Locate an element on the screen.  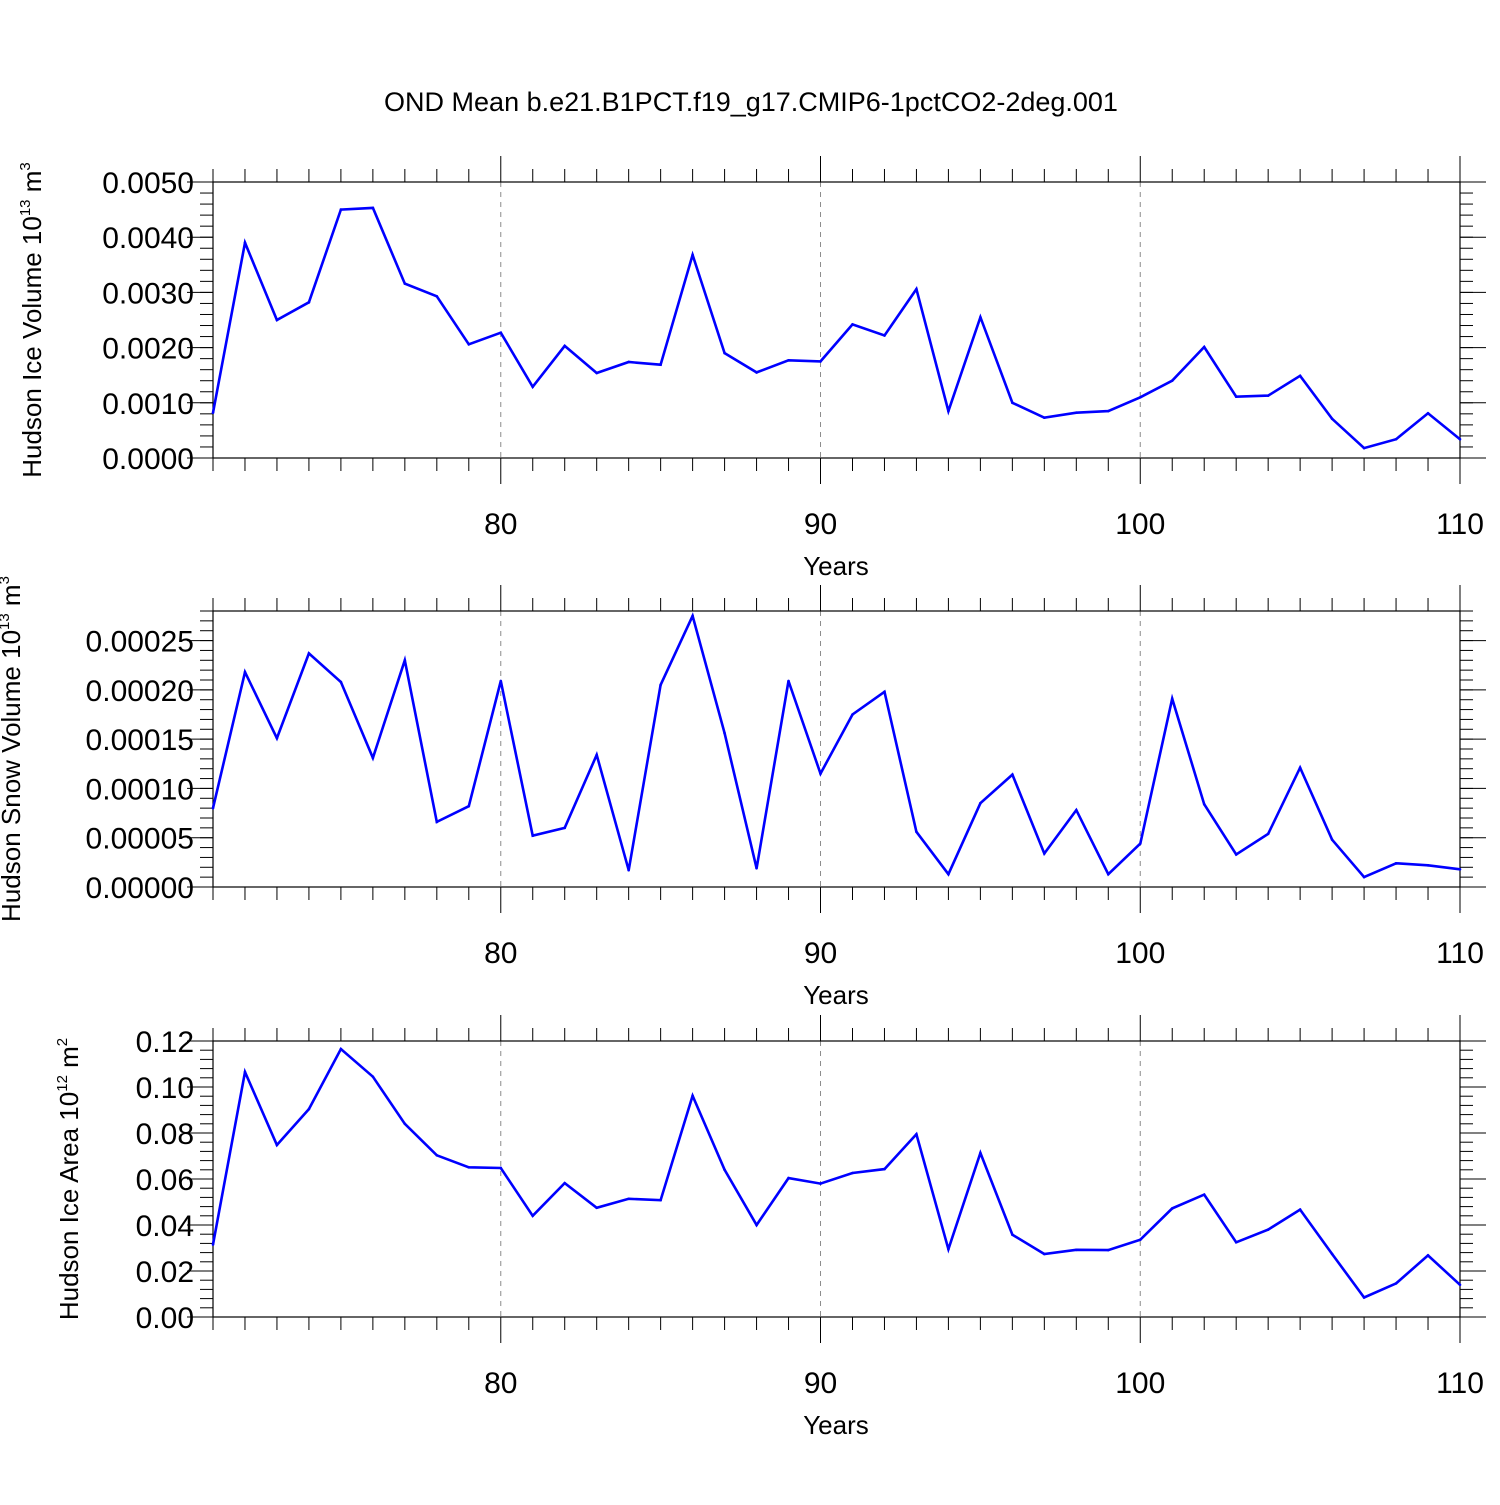
y-tick-label: 0.00010 is located at coordinates (140, 789).